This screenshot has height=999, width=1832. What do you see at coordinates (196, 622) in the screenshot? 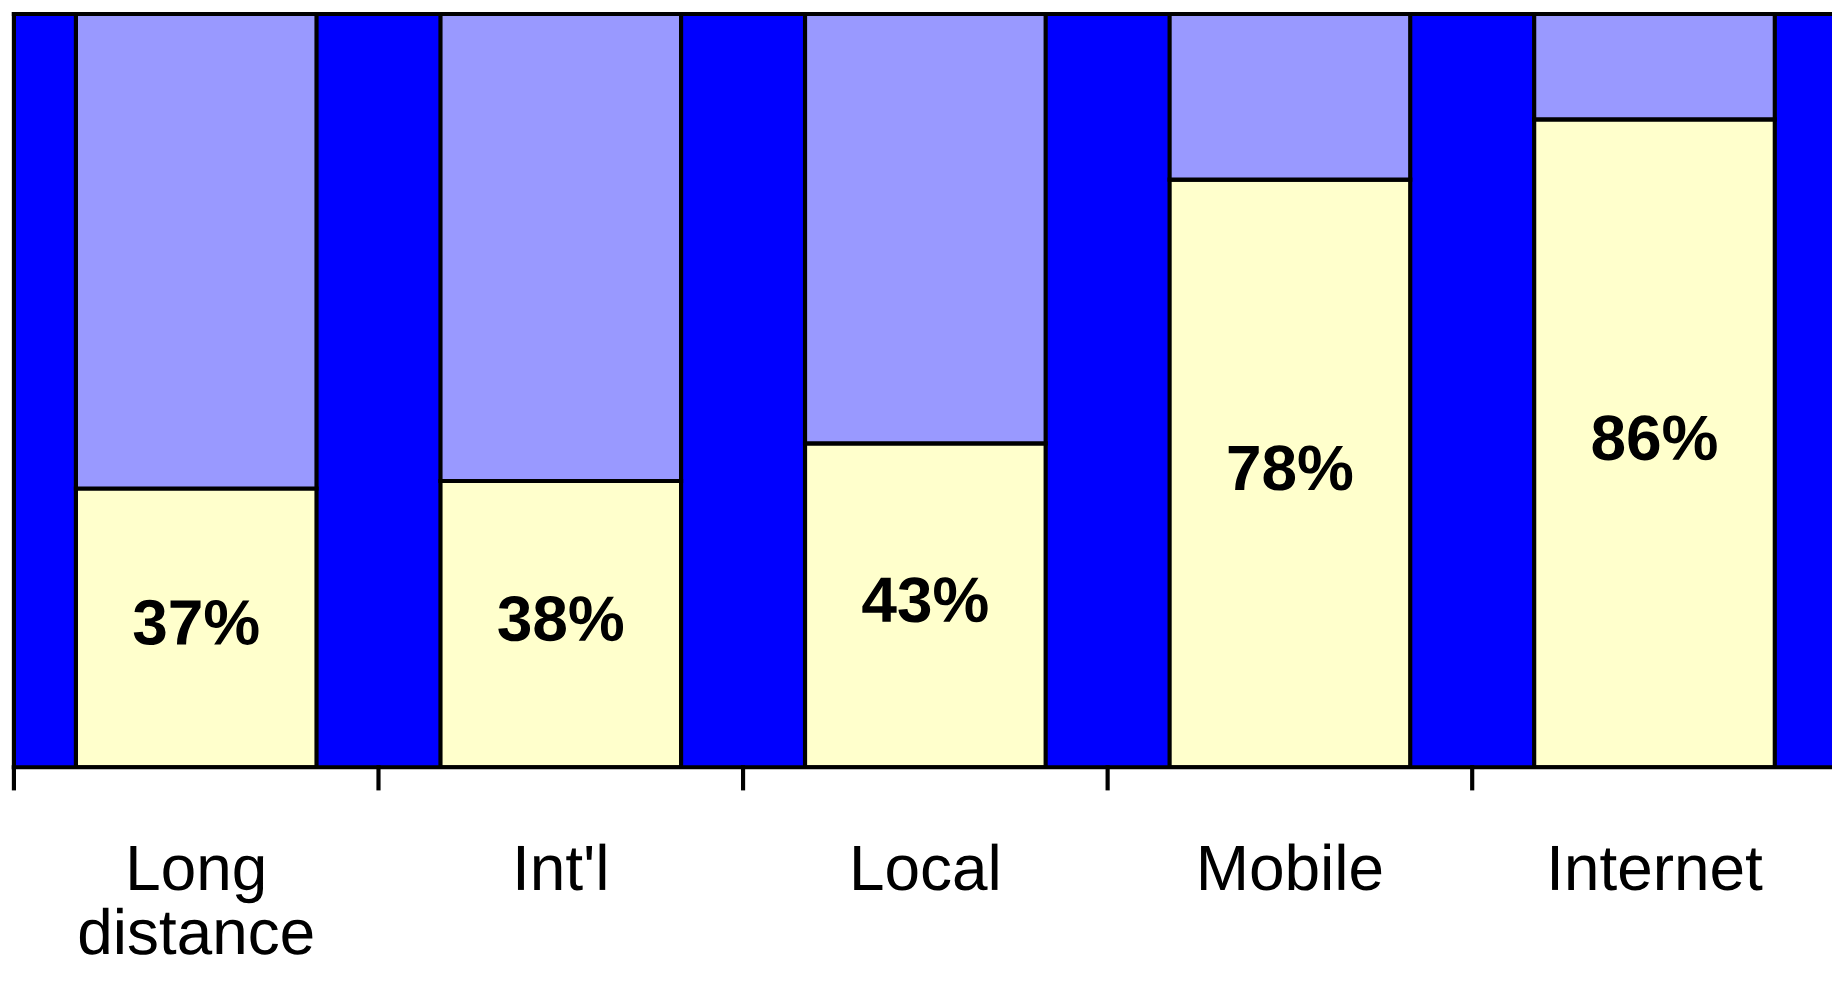
I see `data-label: 37%` at bounding box center [196, 622].